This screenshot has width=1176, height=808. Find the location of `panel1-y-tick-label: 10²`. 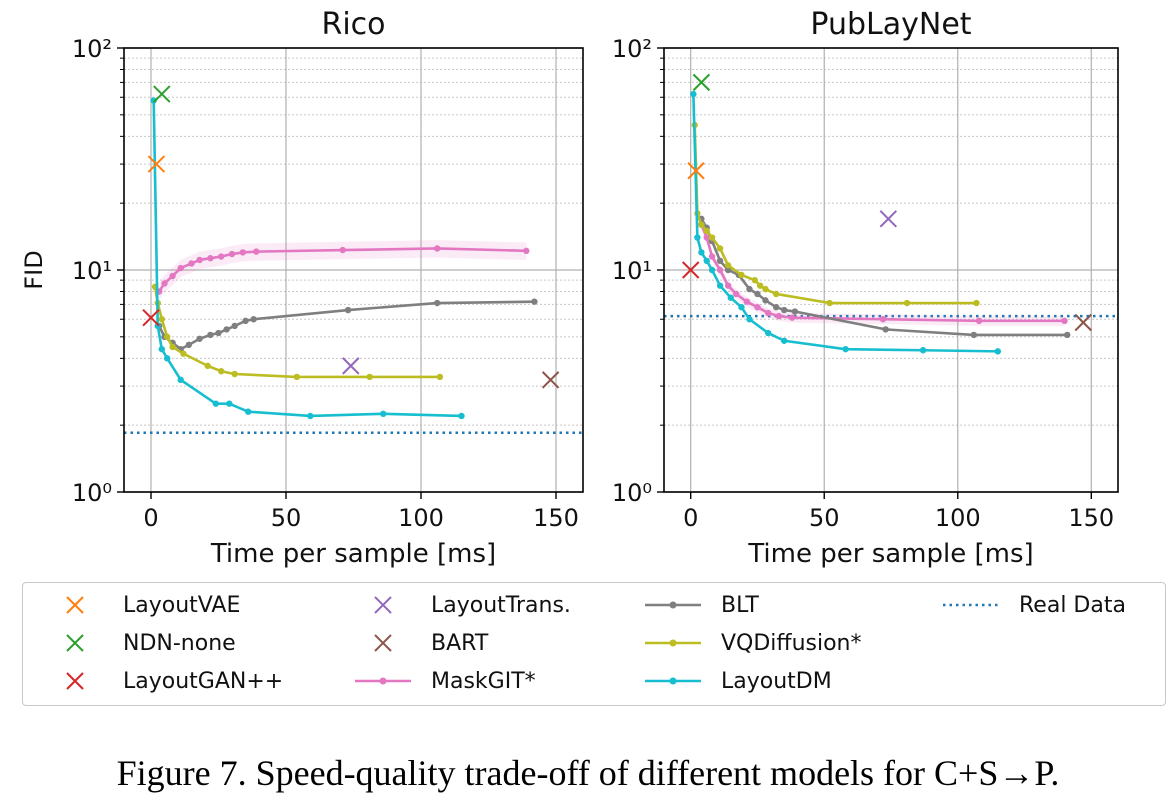

panel1-y-tick-label: 10² is located at coordinates (92, 49).